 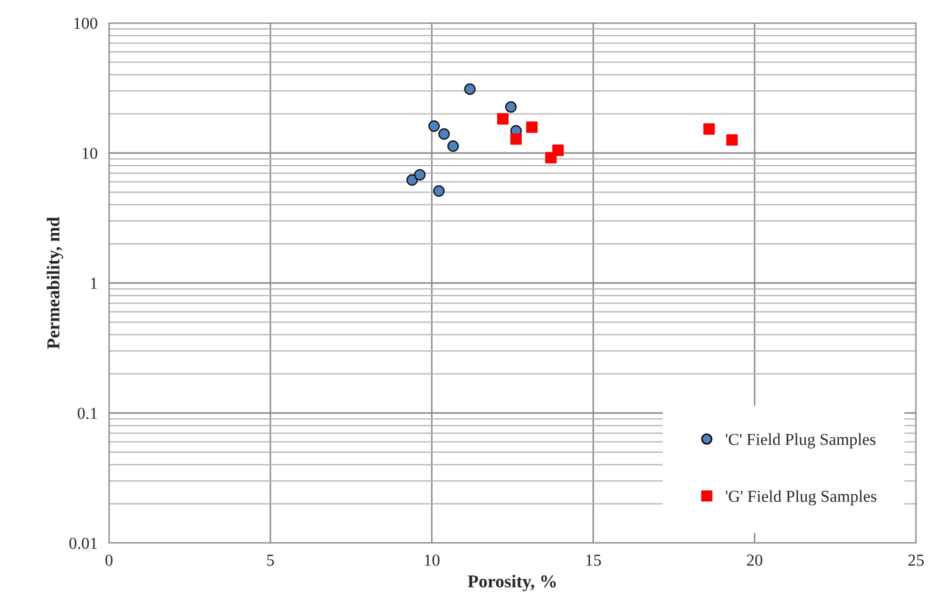 I want to click on x-tick-label: 10, so click(x=432, y=560).